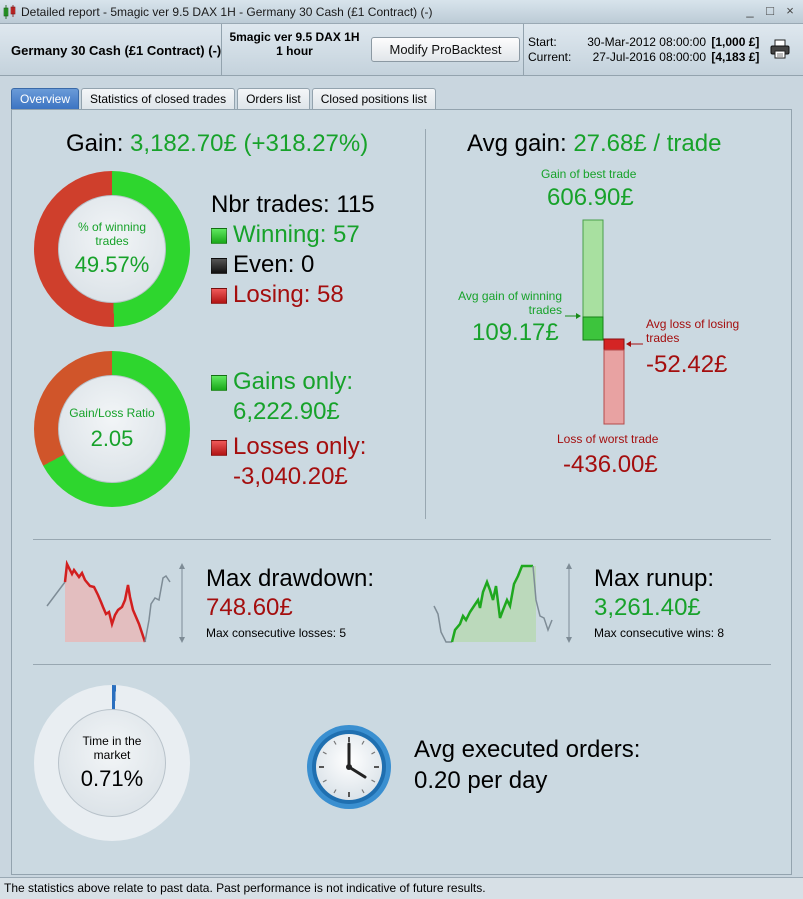 The width and height of the screenshot is (803, 899). Describe the element at coordinates (112, 413) in the screenshot. I see `ratio-ring-label: Gain/Loss Ratio` at that location.